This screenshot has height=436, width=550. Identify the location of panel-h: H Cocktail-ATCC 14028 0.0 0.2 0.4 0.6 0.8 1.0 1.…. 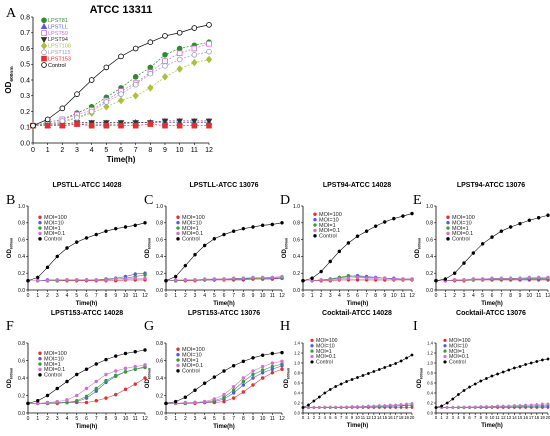
(347, 369).